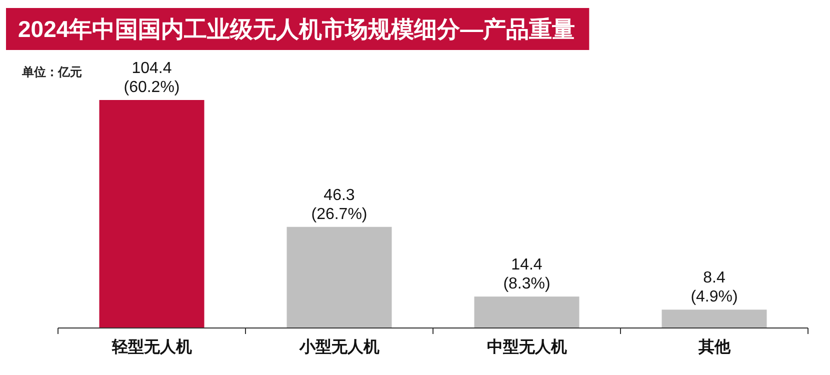 Image resolution: width=830 pixels, height=375 pixels. I want to click on chart-title: 2024年中国国内工业级无人机市场规模细分—产品重量, so click(297, 29).